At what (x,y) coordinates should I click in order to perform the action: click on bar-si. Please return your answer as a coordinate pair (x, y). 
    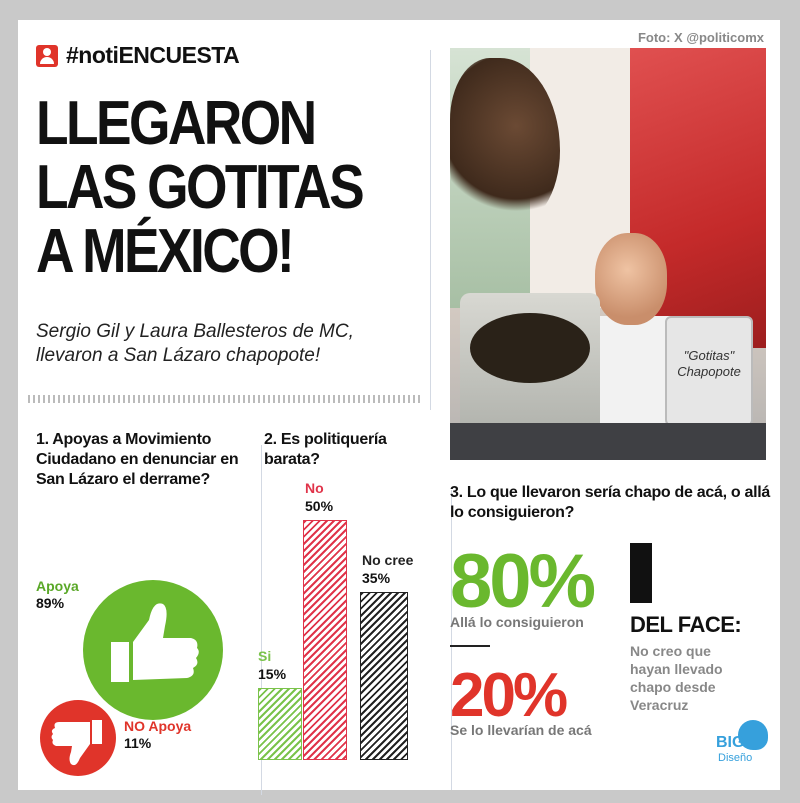
    Looking at the image, I should click on (280, 724).